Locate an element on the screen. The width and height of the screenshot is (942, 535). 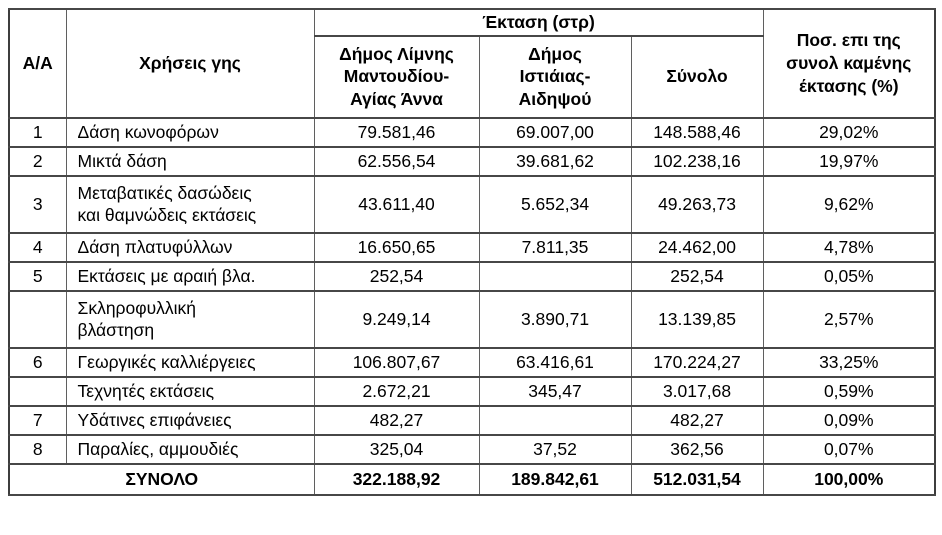
cell-total-area: 252,54 is located at coordinates (697, 276).